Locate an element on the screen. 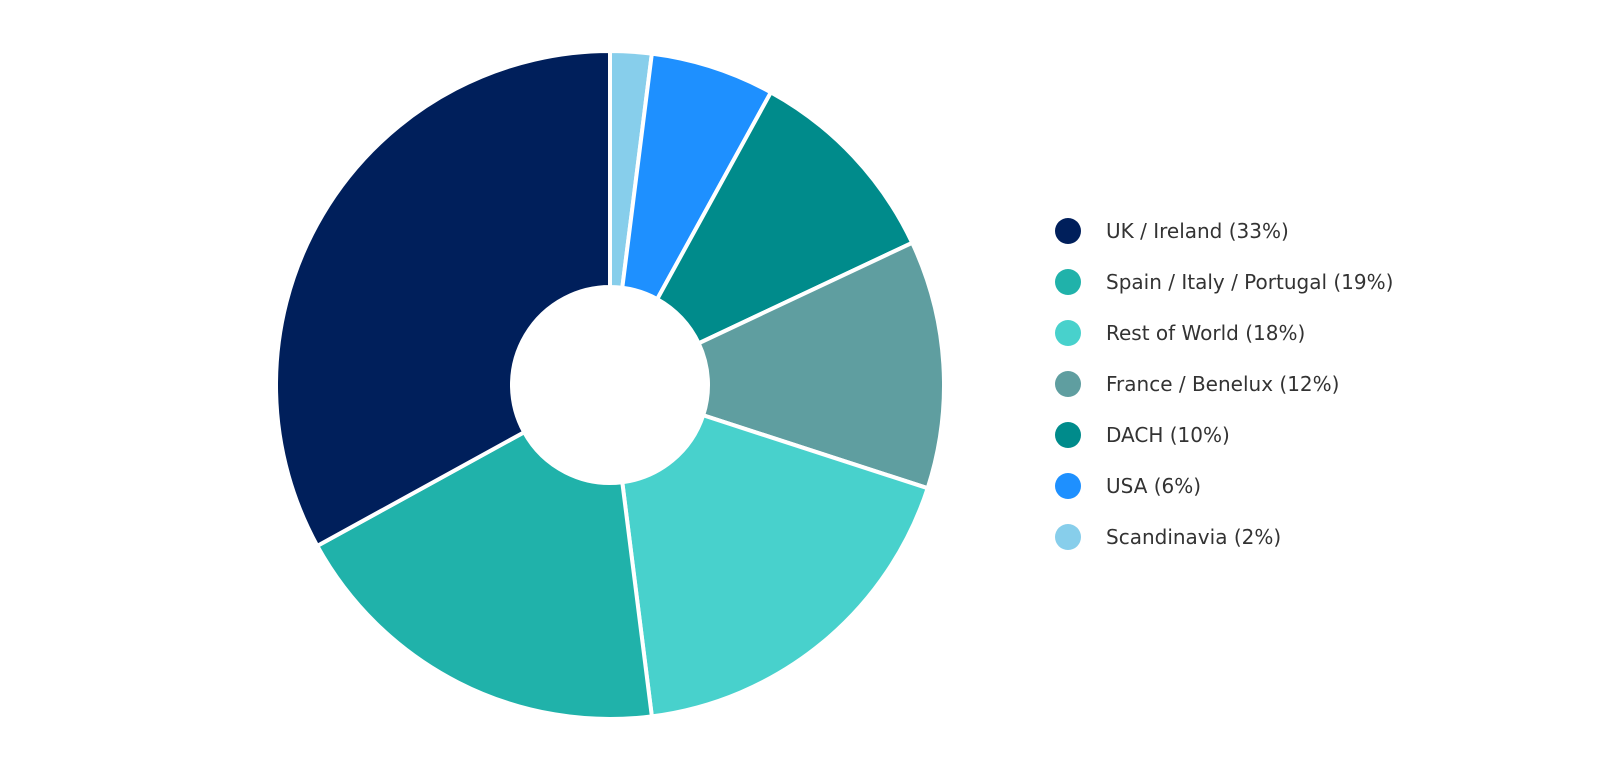  legend-label: Rest of World (18%) is located at coordinates (1205, 333).